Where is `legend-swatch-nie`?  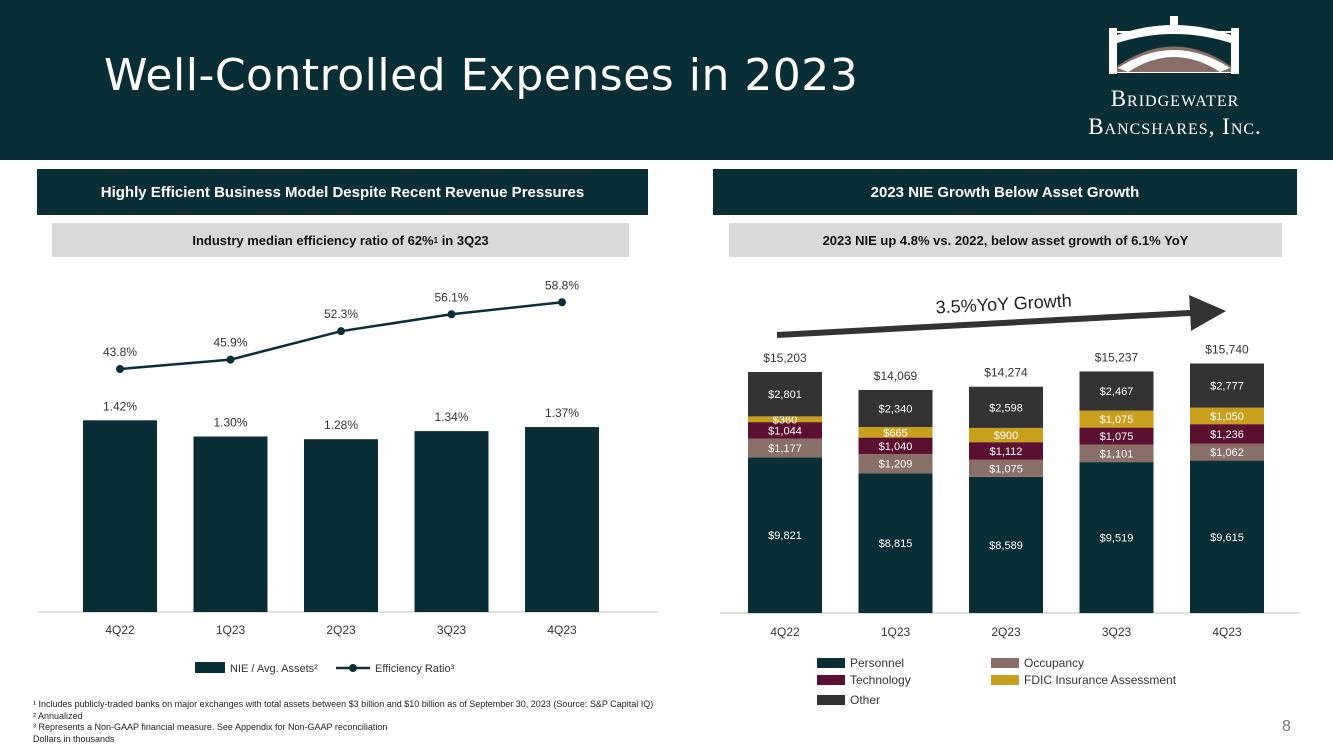 legend-swatch-nie is located at coordinates (210, 667).